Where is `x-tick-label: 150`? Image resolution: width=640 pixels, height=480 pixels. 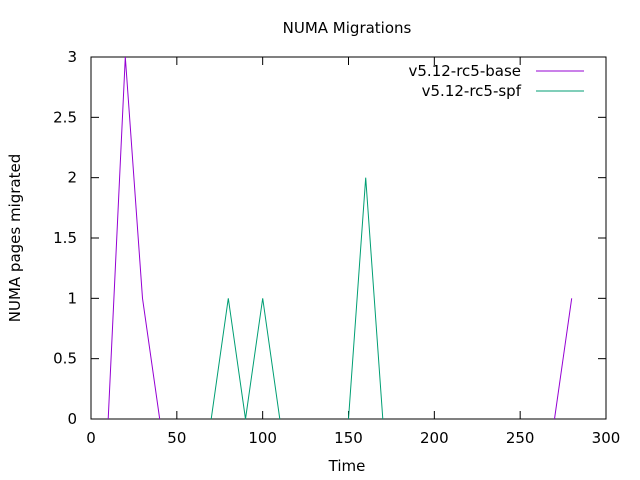 x-tick-label: 150 is located at coordinates (348, 438).